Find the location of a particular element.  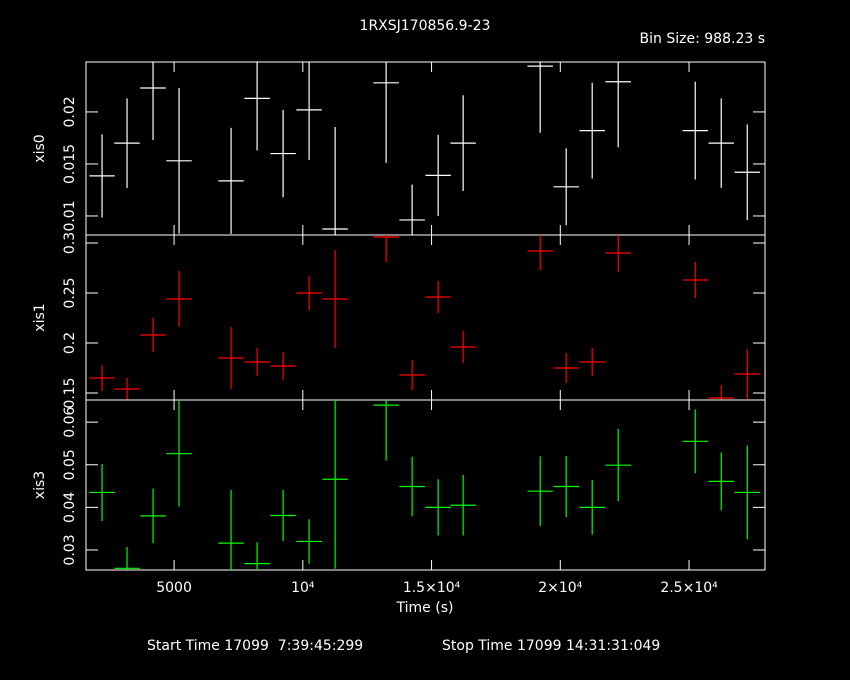

x-tick-label: 1.5×10⁴ is located at coordinates (432, 588).